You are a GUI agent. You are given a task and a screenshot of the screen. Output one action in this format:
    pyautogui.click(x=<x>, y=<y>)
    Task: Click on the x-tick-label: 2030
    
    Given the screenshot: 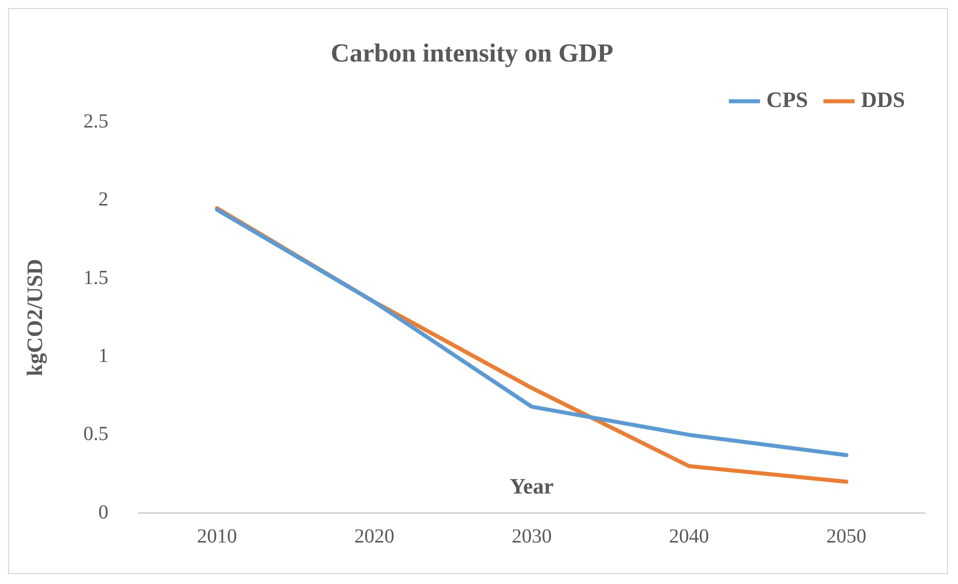 What is the action you would take?
    pyautogui.click(x=532, y=536)
    